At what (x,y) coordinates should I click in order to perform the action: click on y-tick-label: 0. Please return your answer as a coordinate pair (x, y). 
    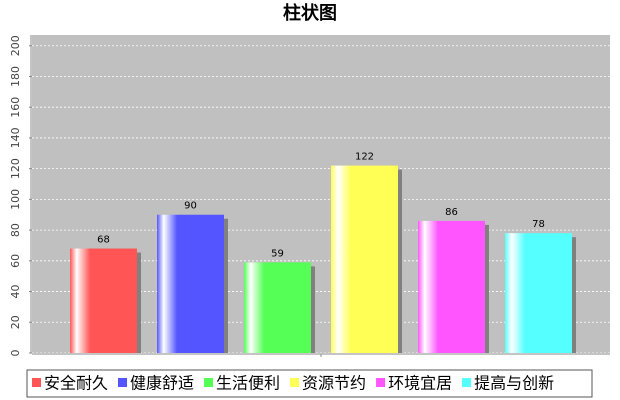
    Looking at the image, I should click on (15, 353).